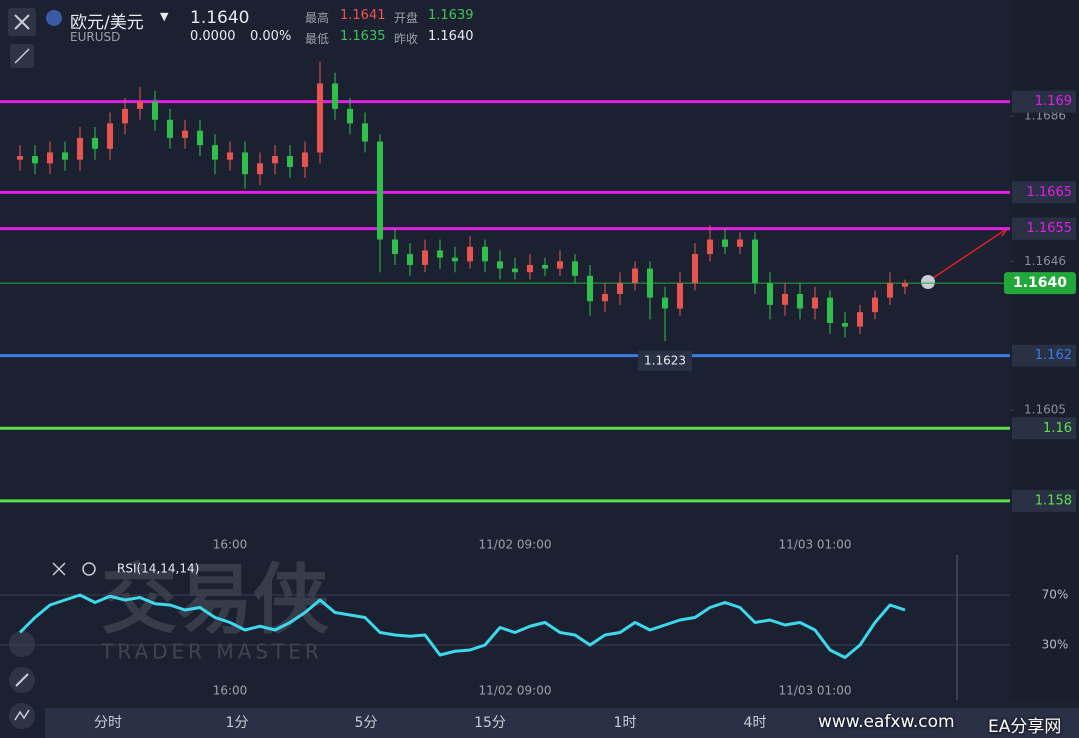 The image size is (1079, 738). Describe the element at coordinates (59, 569) in the screenshot. I see `rsi-close` at that location.